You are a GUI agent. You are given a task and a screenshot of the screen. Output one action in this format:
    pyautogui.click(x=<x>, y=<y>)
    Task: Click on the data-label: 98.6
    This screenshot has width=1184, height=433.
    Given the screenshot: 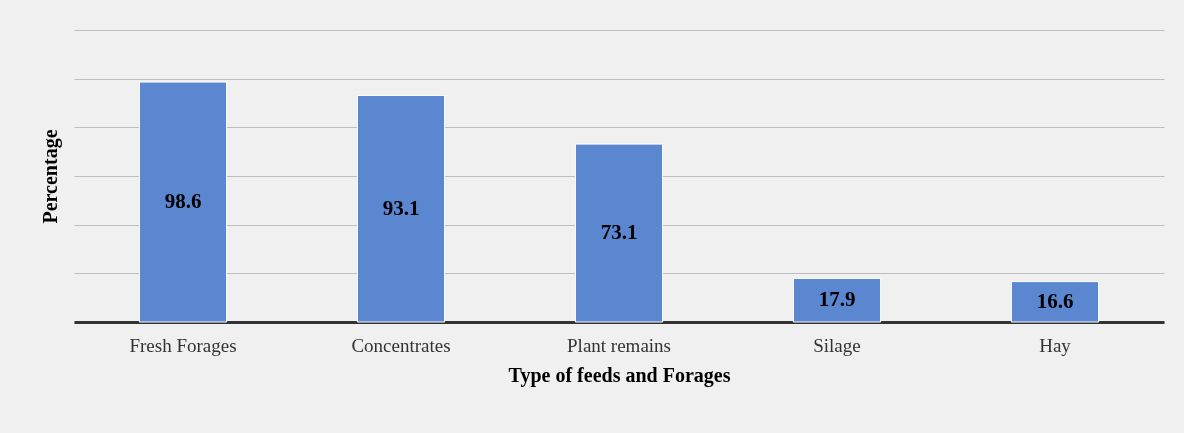 What is the action you would take?
    pyautogui.click(x=183, y=201)
    